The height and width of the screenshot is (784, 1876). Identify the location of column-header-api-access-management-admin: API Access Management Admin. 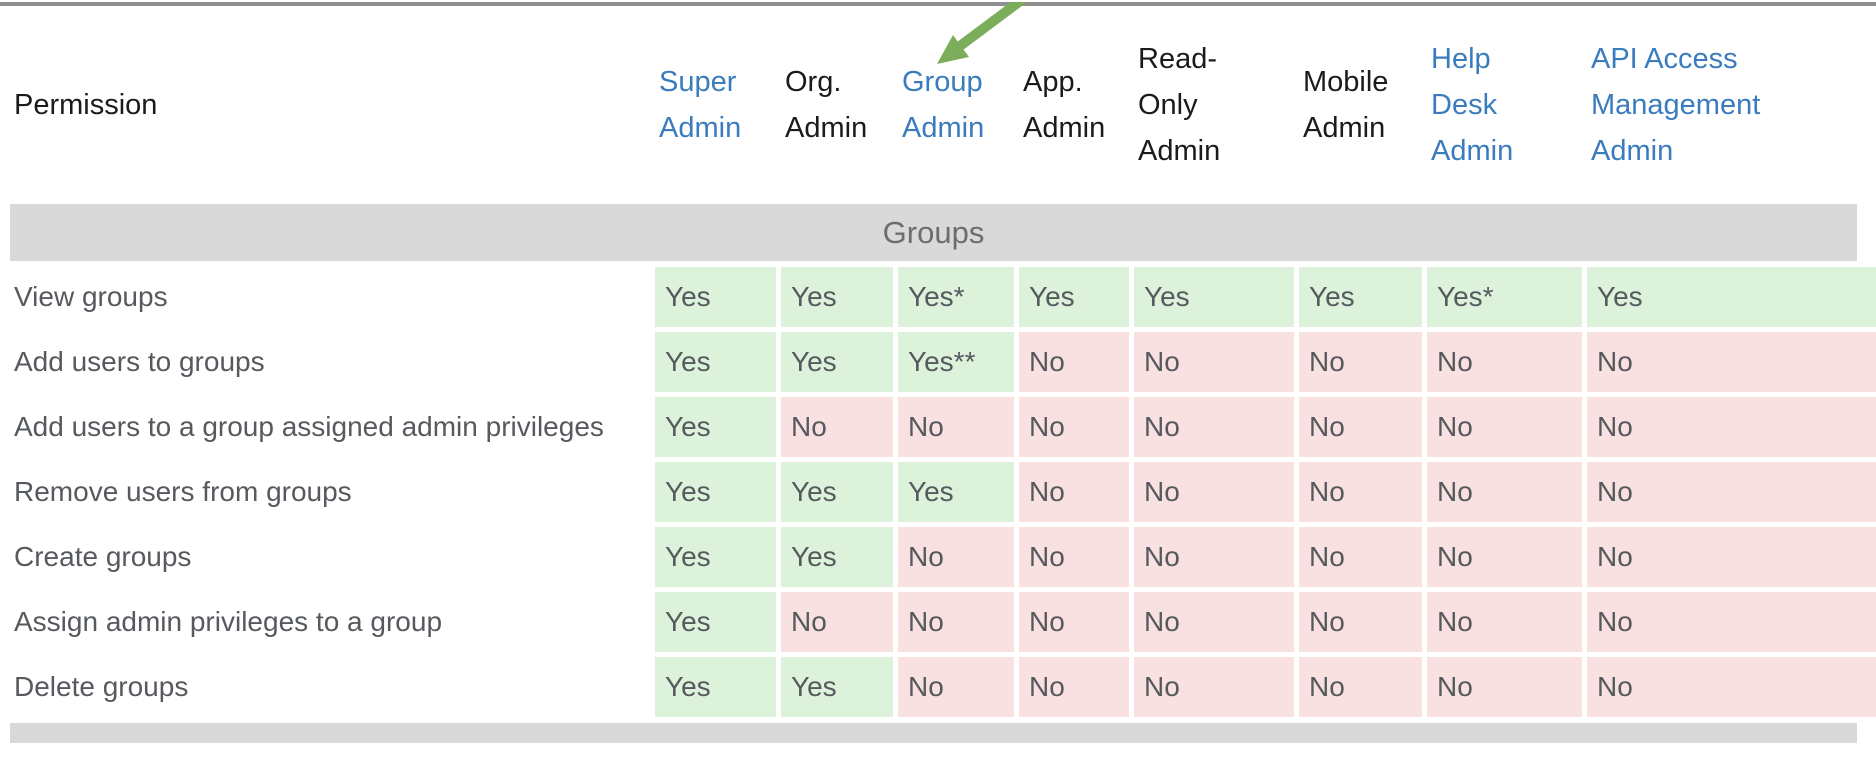
(1731, 105).